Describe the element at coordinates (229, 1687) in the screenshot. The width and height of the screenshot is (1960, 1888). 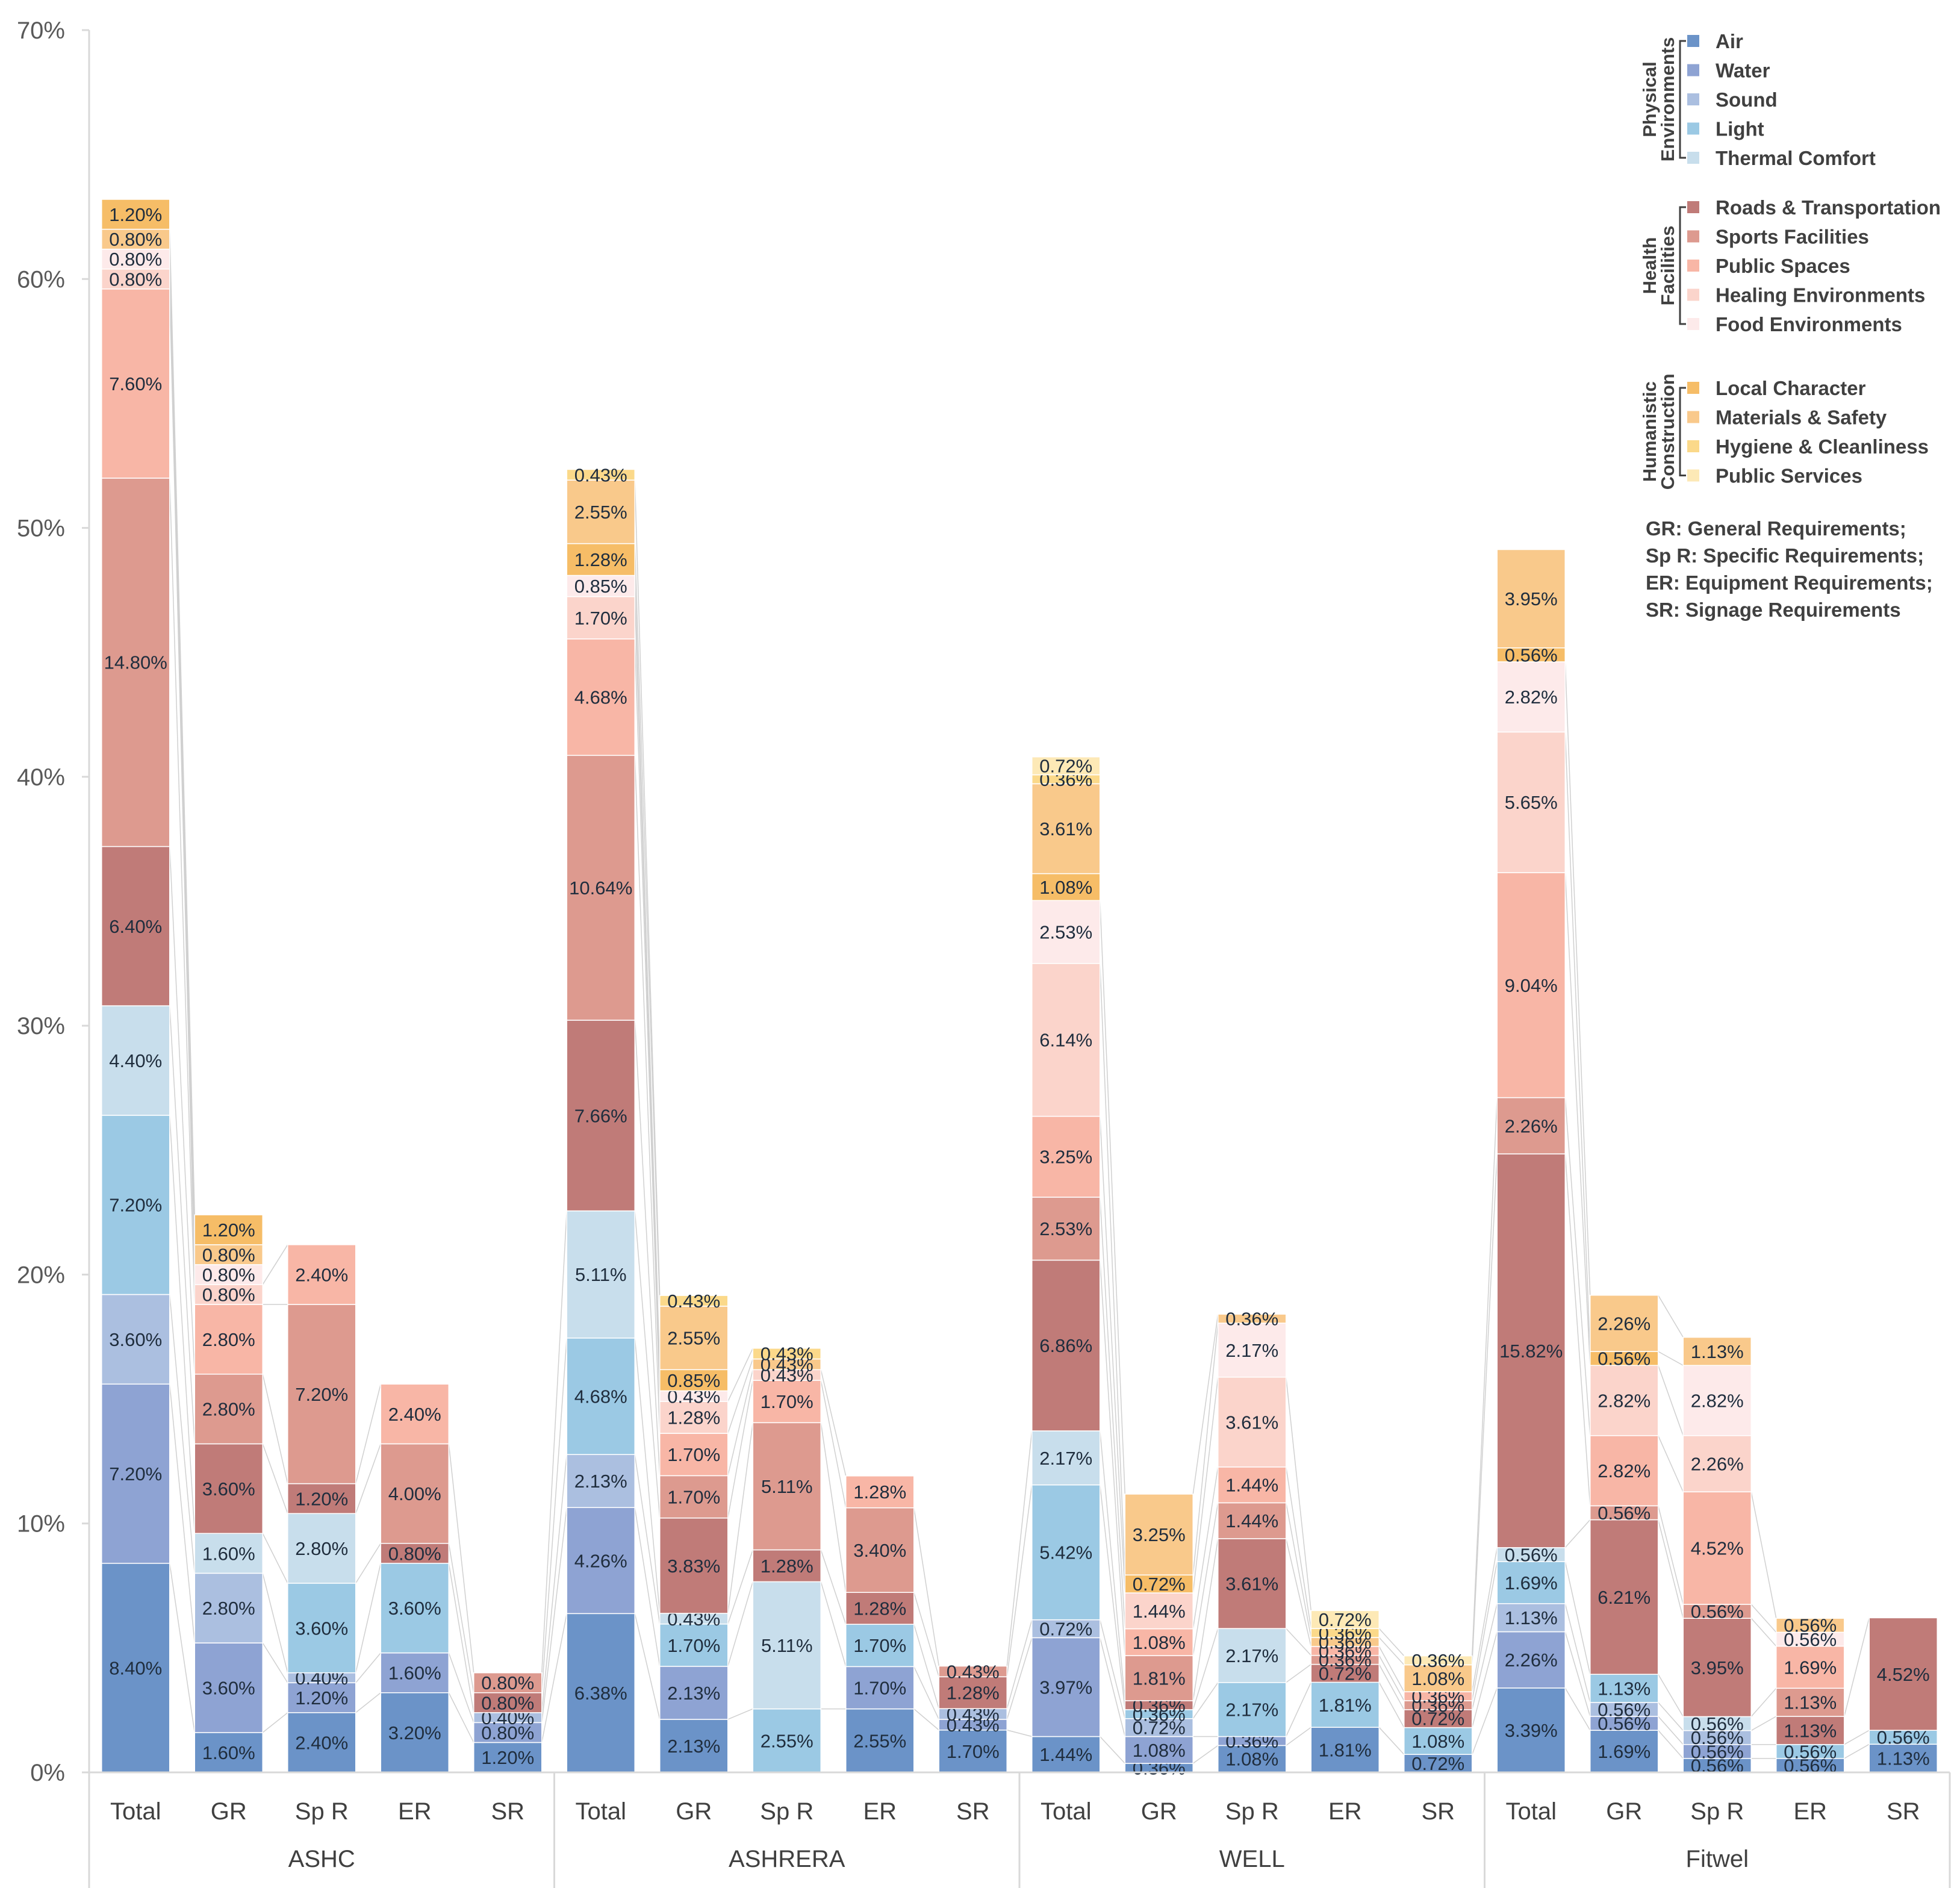
I see `data-label: 3.60%` at that location.